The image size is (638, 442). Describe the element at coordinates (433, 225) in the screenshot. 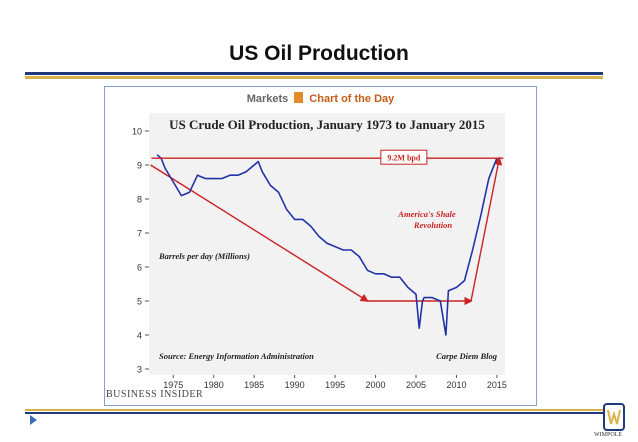

I see `shale-label-line2: Revolution` at that location.